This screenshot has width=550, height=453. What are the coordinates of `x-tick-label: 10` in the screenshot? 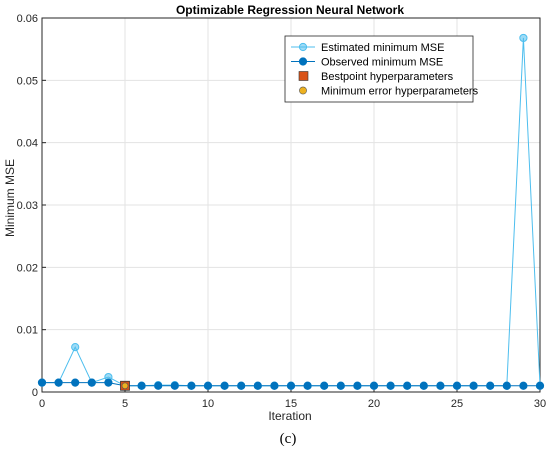 It's located at (208, 404).